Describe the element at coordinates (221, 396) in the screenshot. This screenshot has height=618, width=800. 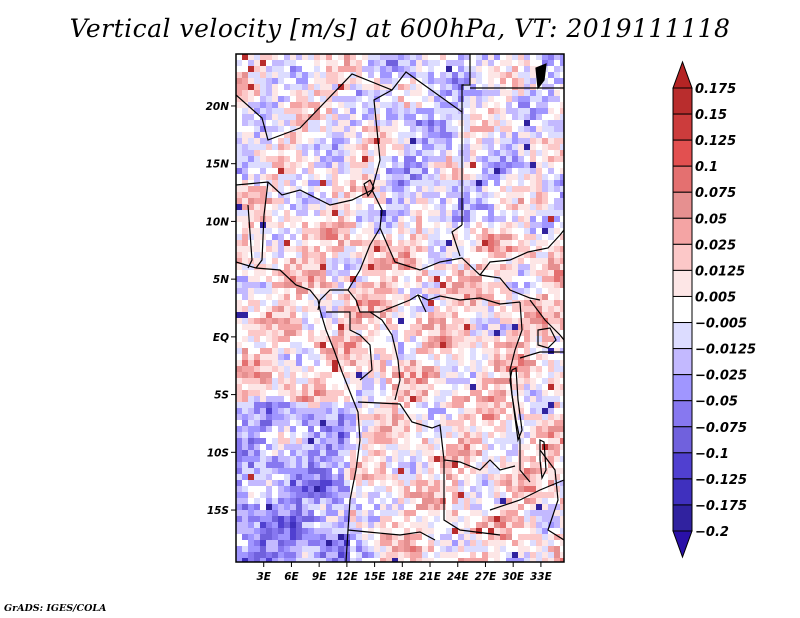
I see `y-tick-label: 5S` at that location.